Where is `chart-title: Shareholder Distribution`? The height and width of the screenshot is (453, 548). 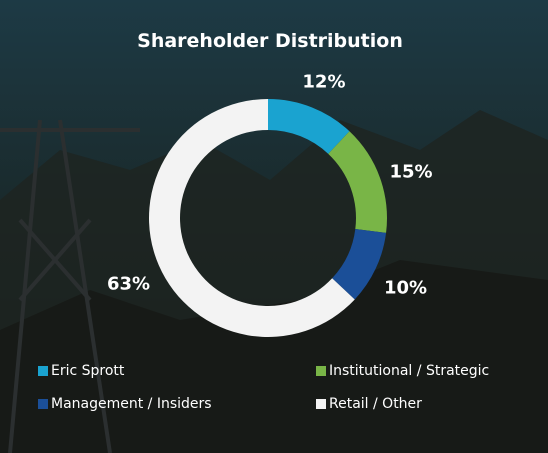
chart-title: Shareholder Distribution is located at coordinates (270, 41).